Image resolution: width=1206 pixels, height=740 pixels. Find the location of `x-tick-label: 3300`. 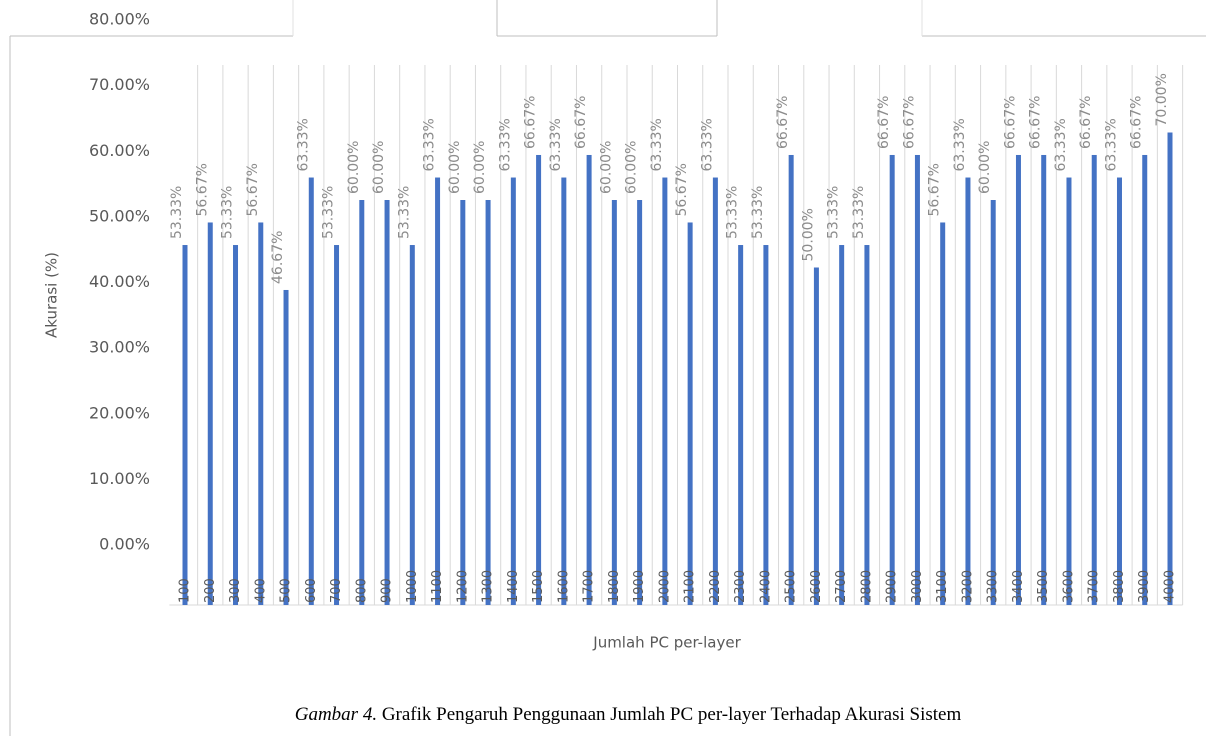

x-tick-label: 3300 is located at coordinates (993, 586).